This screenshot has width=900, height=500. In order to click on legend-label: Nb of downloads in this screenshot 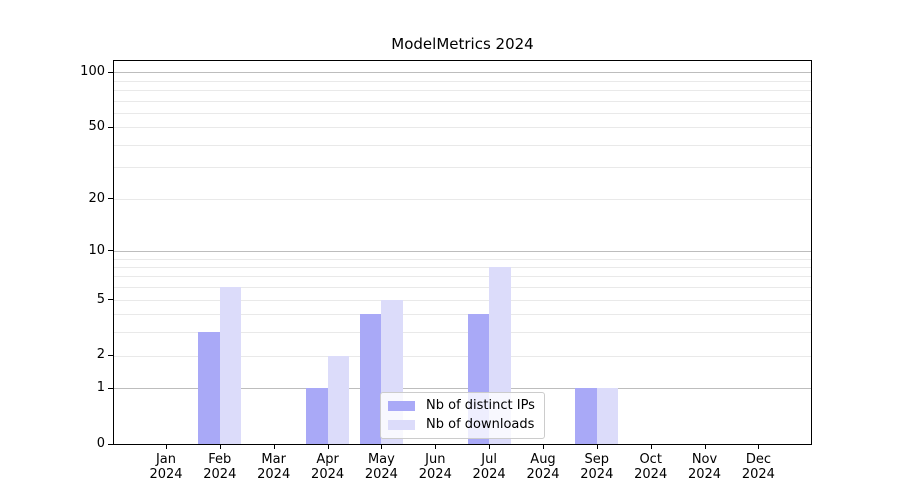, I will do `click(480, 424)`.